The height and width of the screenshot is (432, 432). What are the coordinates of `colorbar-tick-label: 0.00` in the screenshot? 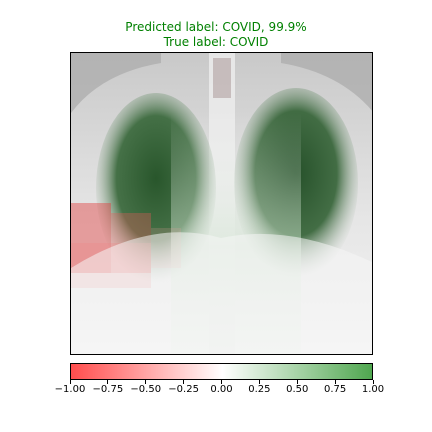 It's located at (221, 389).